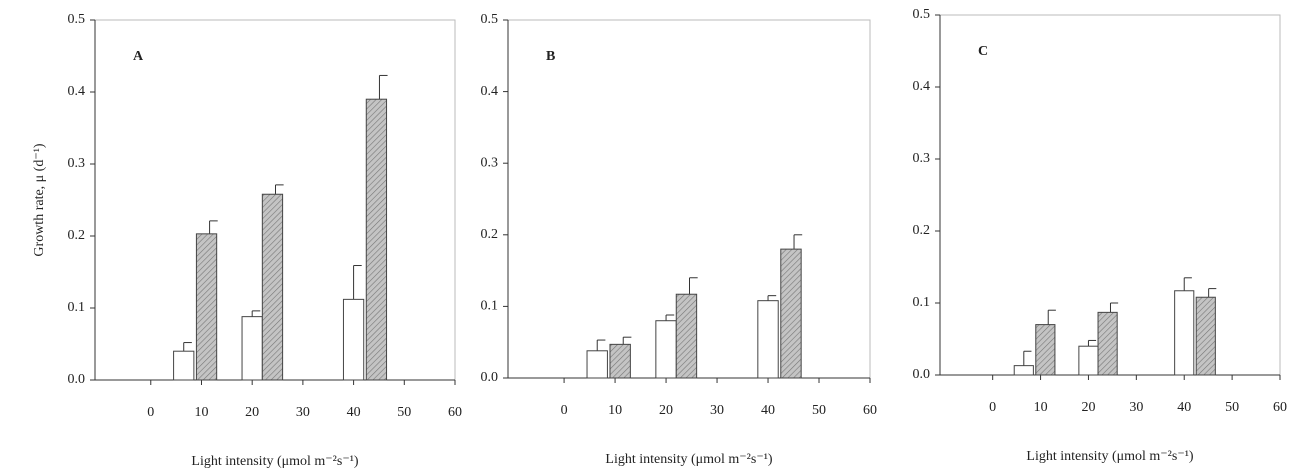 Image resolution: width=1299 pixels, height=475 pixels. I want to click on panel-label: B, so click(550, 56).